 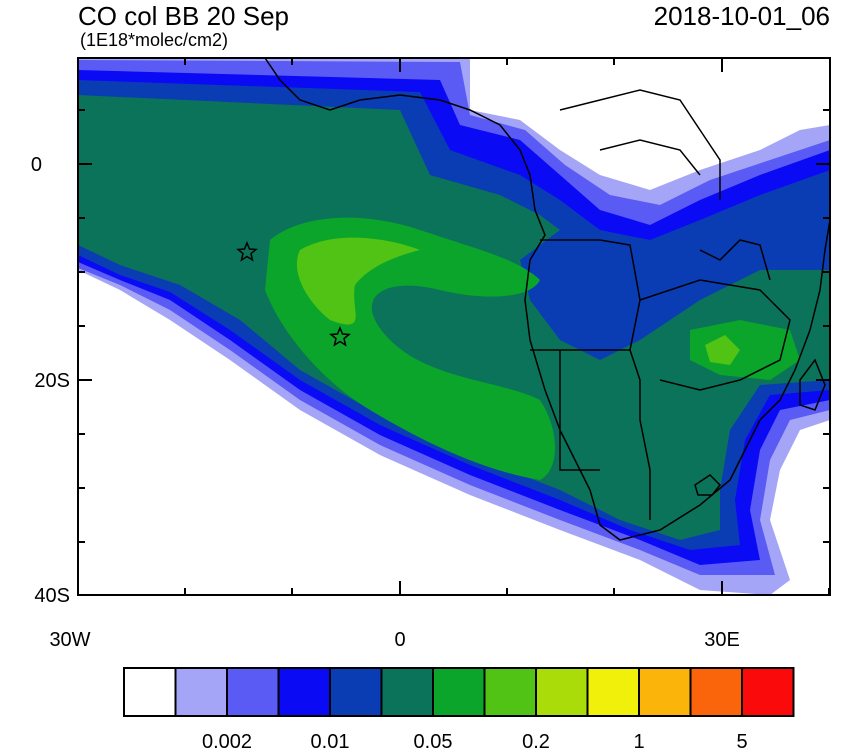 I want to click on colorbar-label: 5, so click(x=741, y=740).